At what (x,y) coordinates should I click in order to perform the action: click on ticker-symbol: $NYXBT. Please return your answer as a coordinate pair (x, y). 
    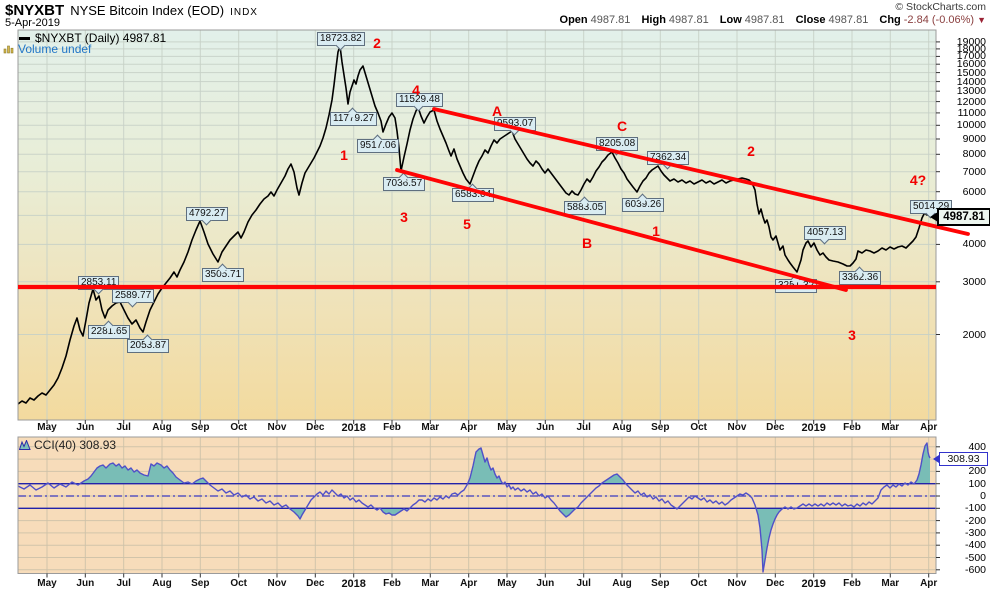
    Looking at the image, I should click on (35, 10).